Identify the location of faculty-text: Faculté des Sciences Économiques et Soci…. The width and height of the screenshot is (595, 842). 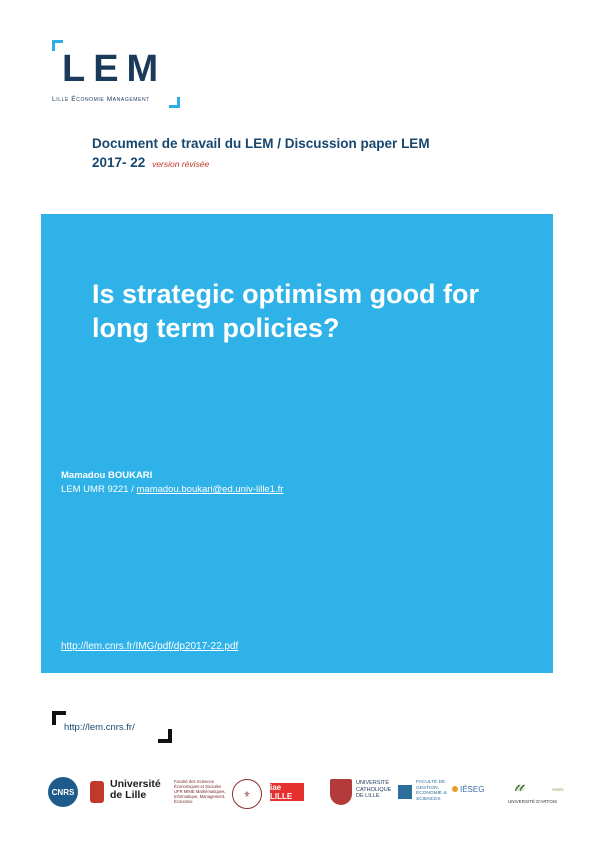
(198, 784).